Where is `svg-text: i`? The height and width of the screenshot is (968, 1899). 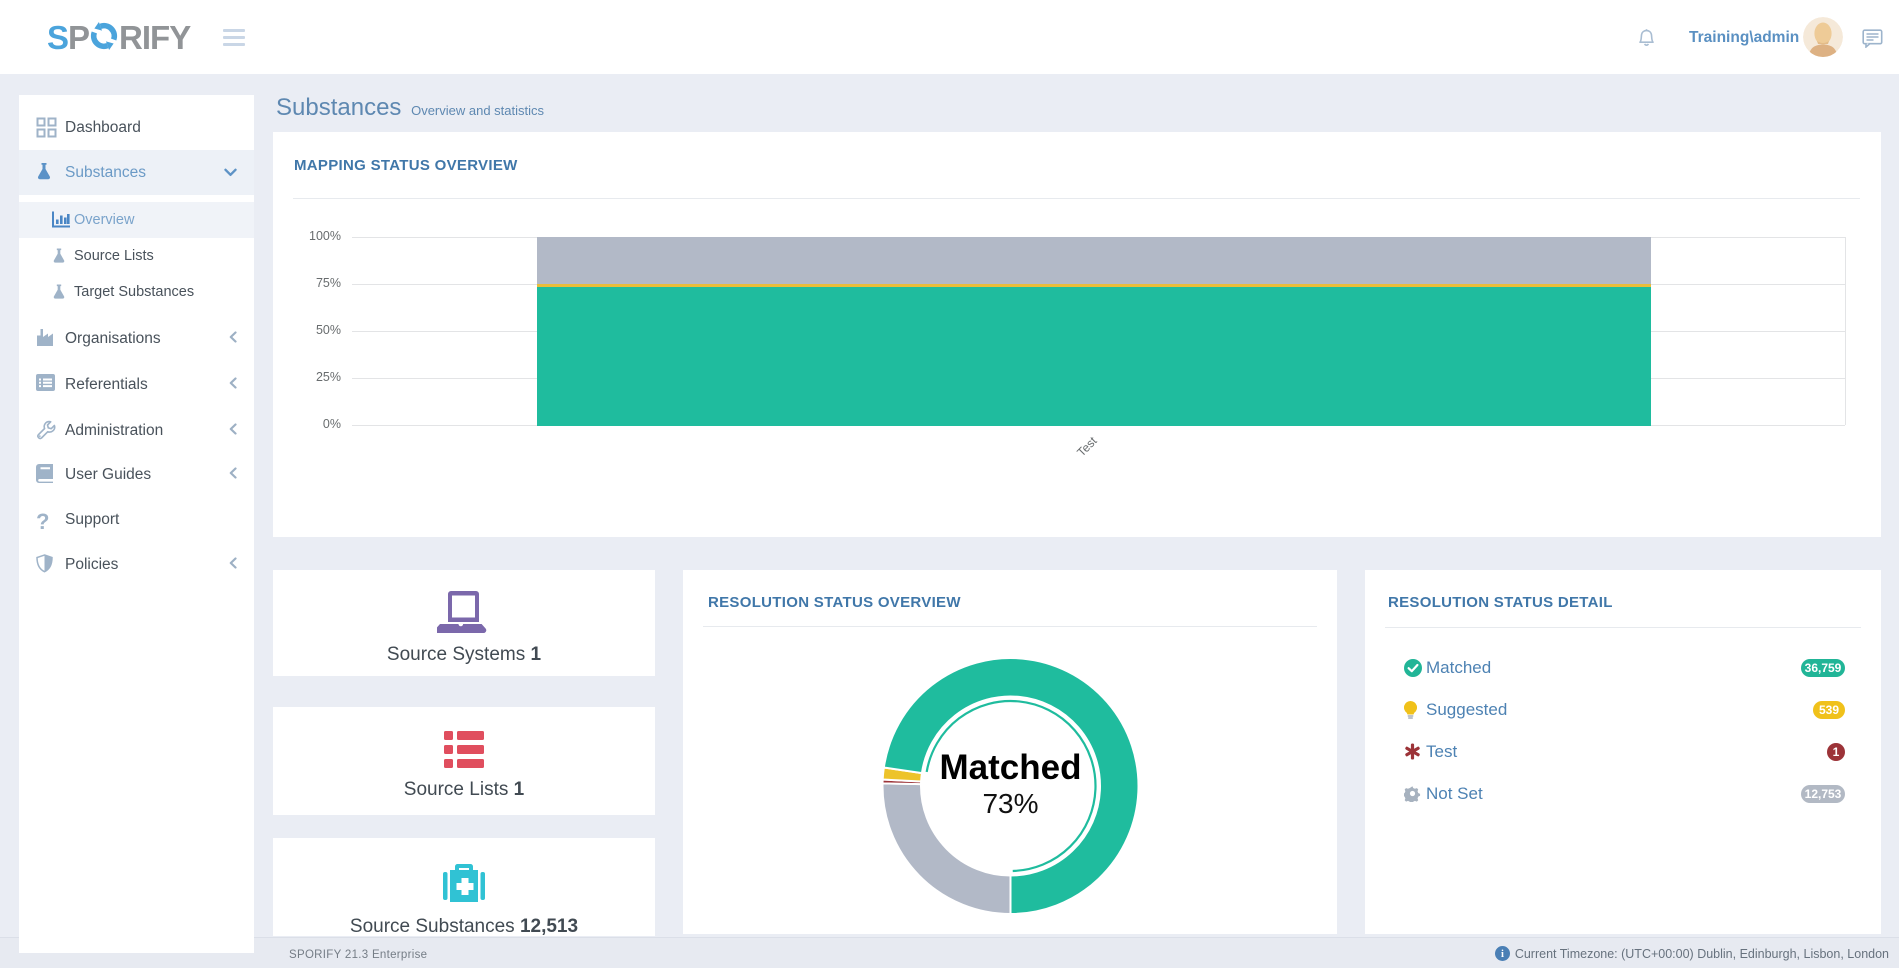 svg-text: i is located at coordinates (1502, 954).